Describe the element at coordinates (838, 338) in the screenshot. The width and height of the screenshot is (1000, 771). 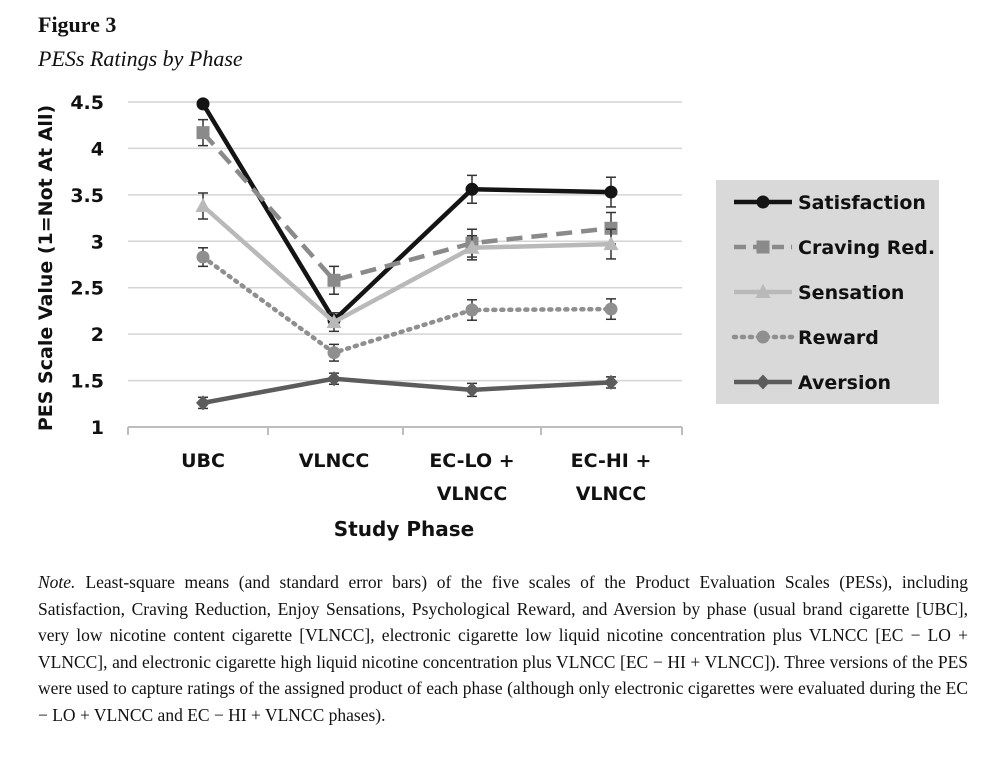
I see `legend-reward-label: Reward` at that location.